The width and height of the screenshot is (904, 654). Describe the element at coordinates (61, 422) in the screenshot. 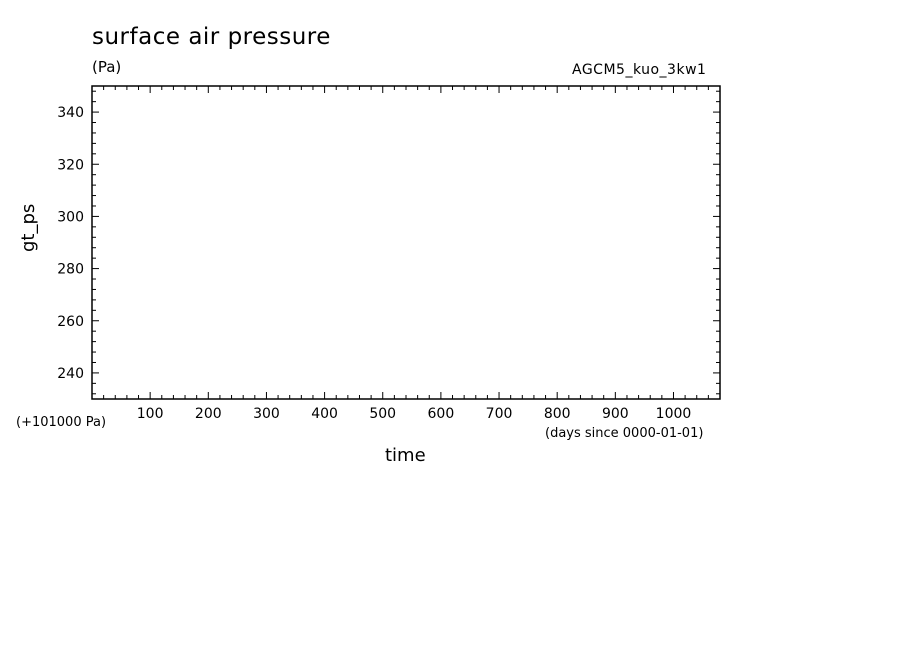

I see `y-offset-label: (+101000 Pa)` at that location.